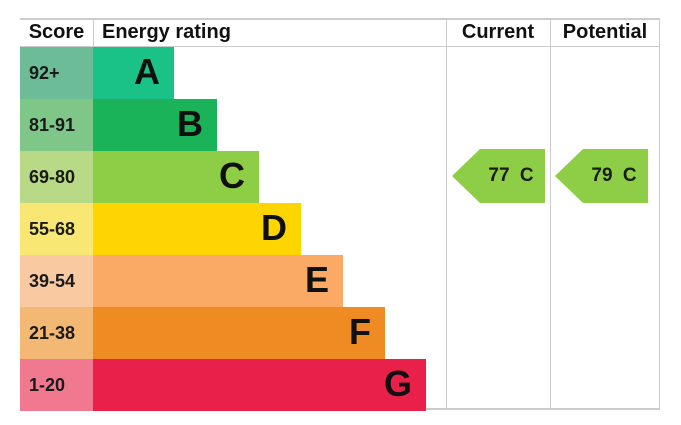  What do you see at coordinates (166, 32) in the screenshot?
I see `energy-rating-column-header: Energy rating` at bounding box center [166, 32].